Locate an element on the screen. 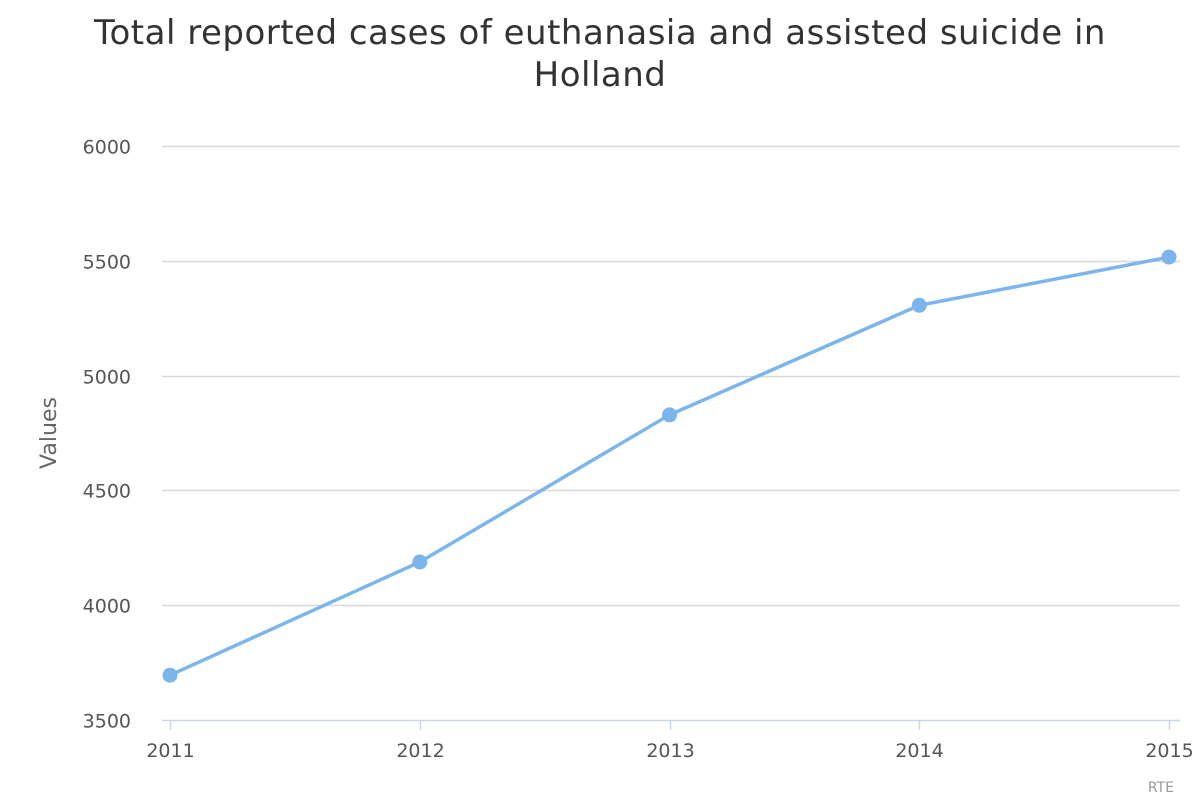  y-tick-label: 4000 is located at coordinates (107, 607).